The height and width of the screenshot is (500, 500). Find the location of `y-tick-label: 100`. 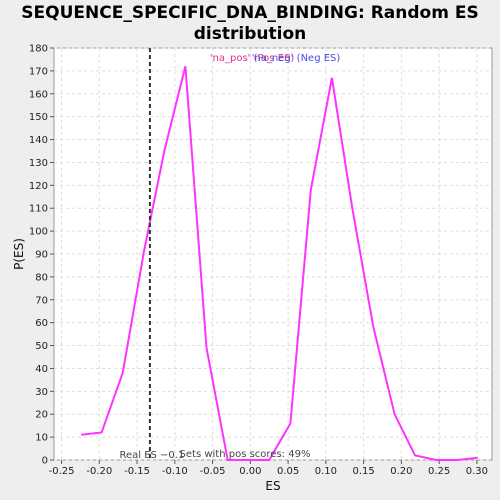

y-tick-label: 100 is located at coordinates (38, 232).